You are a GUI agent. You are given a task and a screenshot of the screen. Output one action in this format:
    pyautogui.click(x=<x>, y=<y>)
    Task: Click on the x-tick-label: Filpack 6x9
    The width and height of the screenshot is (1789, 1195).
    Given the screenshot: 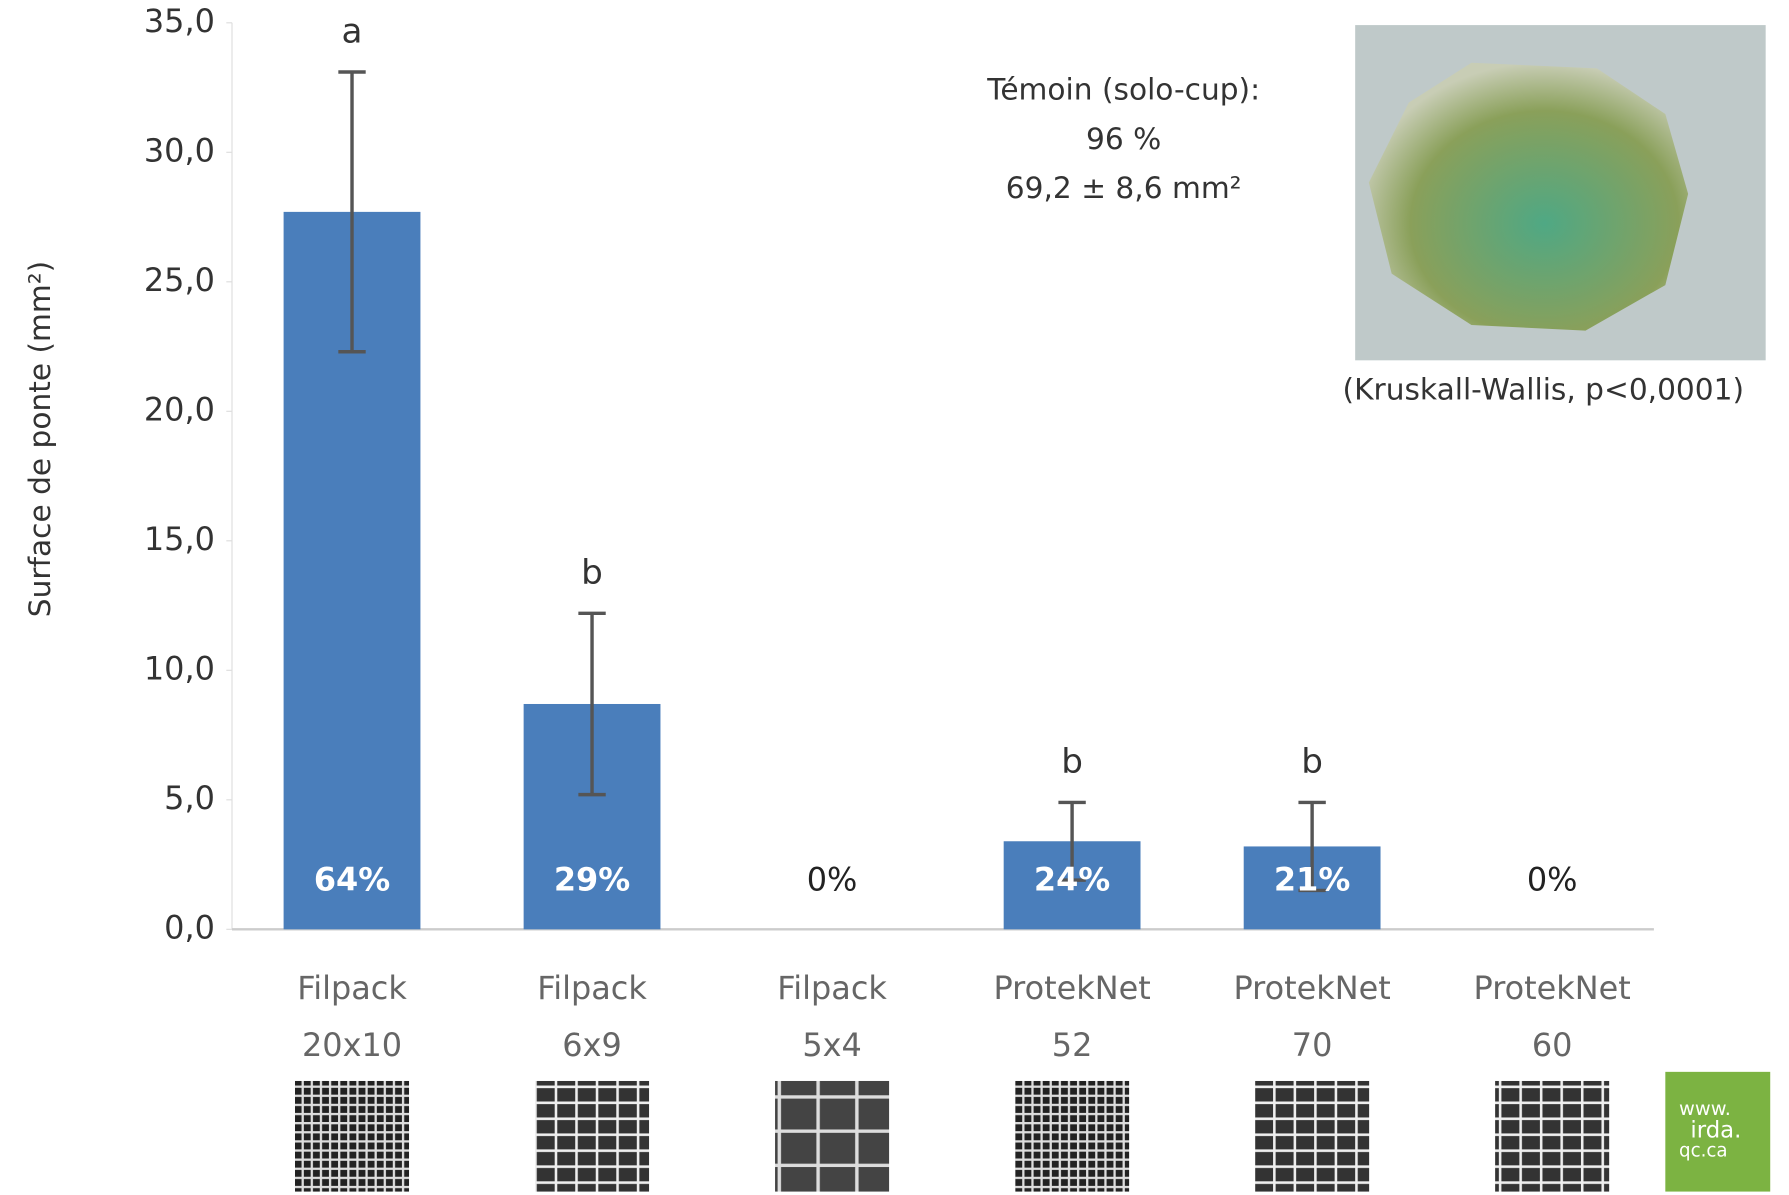 What is the action you would take?
    pyautogui.click(x=592, y=1016)
    